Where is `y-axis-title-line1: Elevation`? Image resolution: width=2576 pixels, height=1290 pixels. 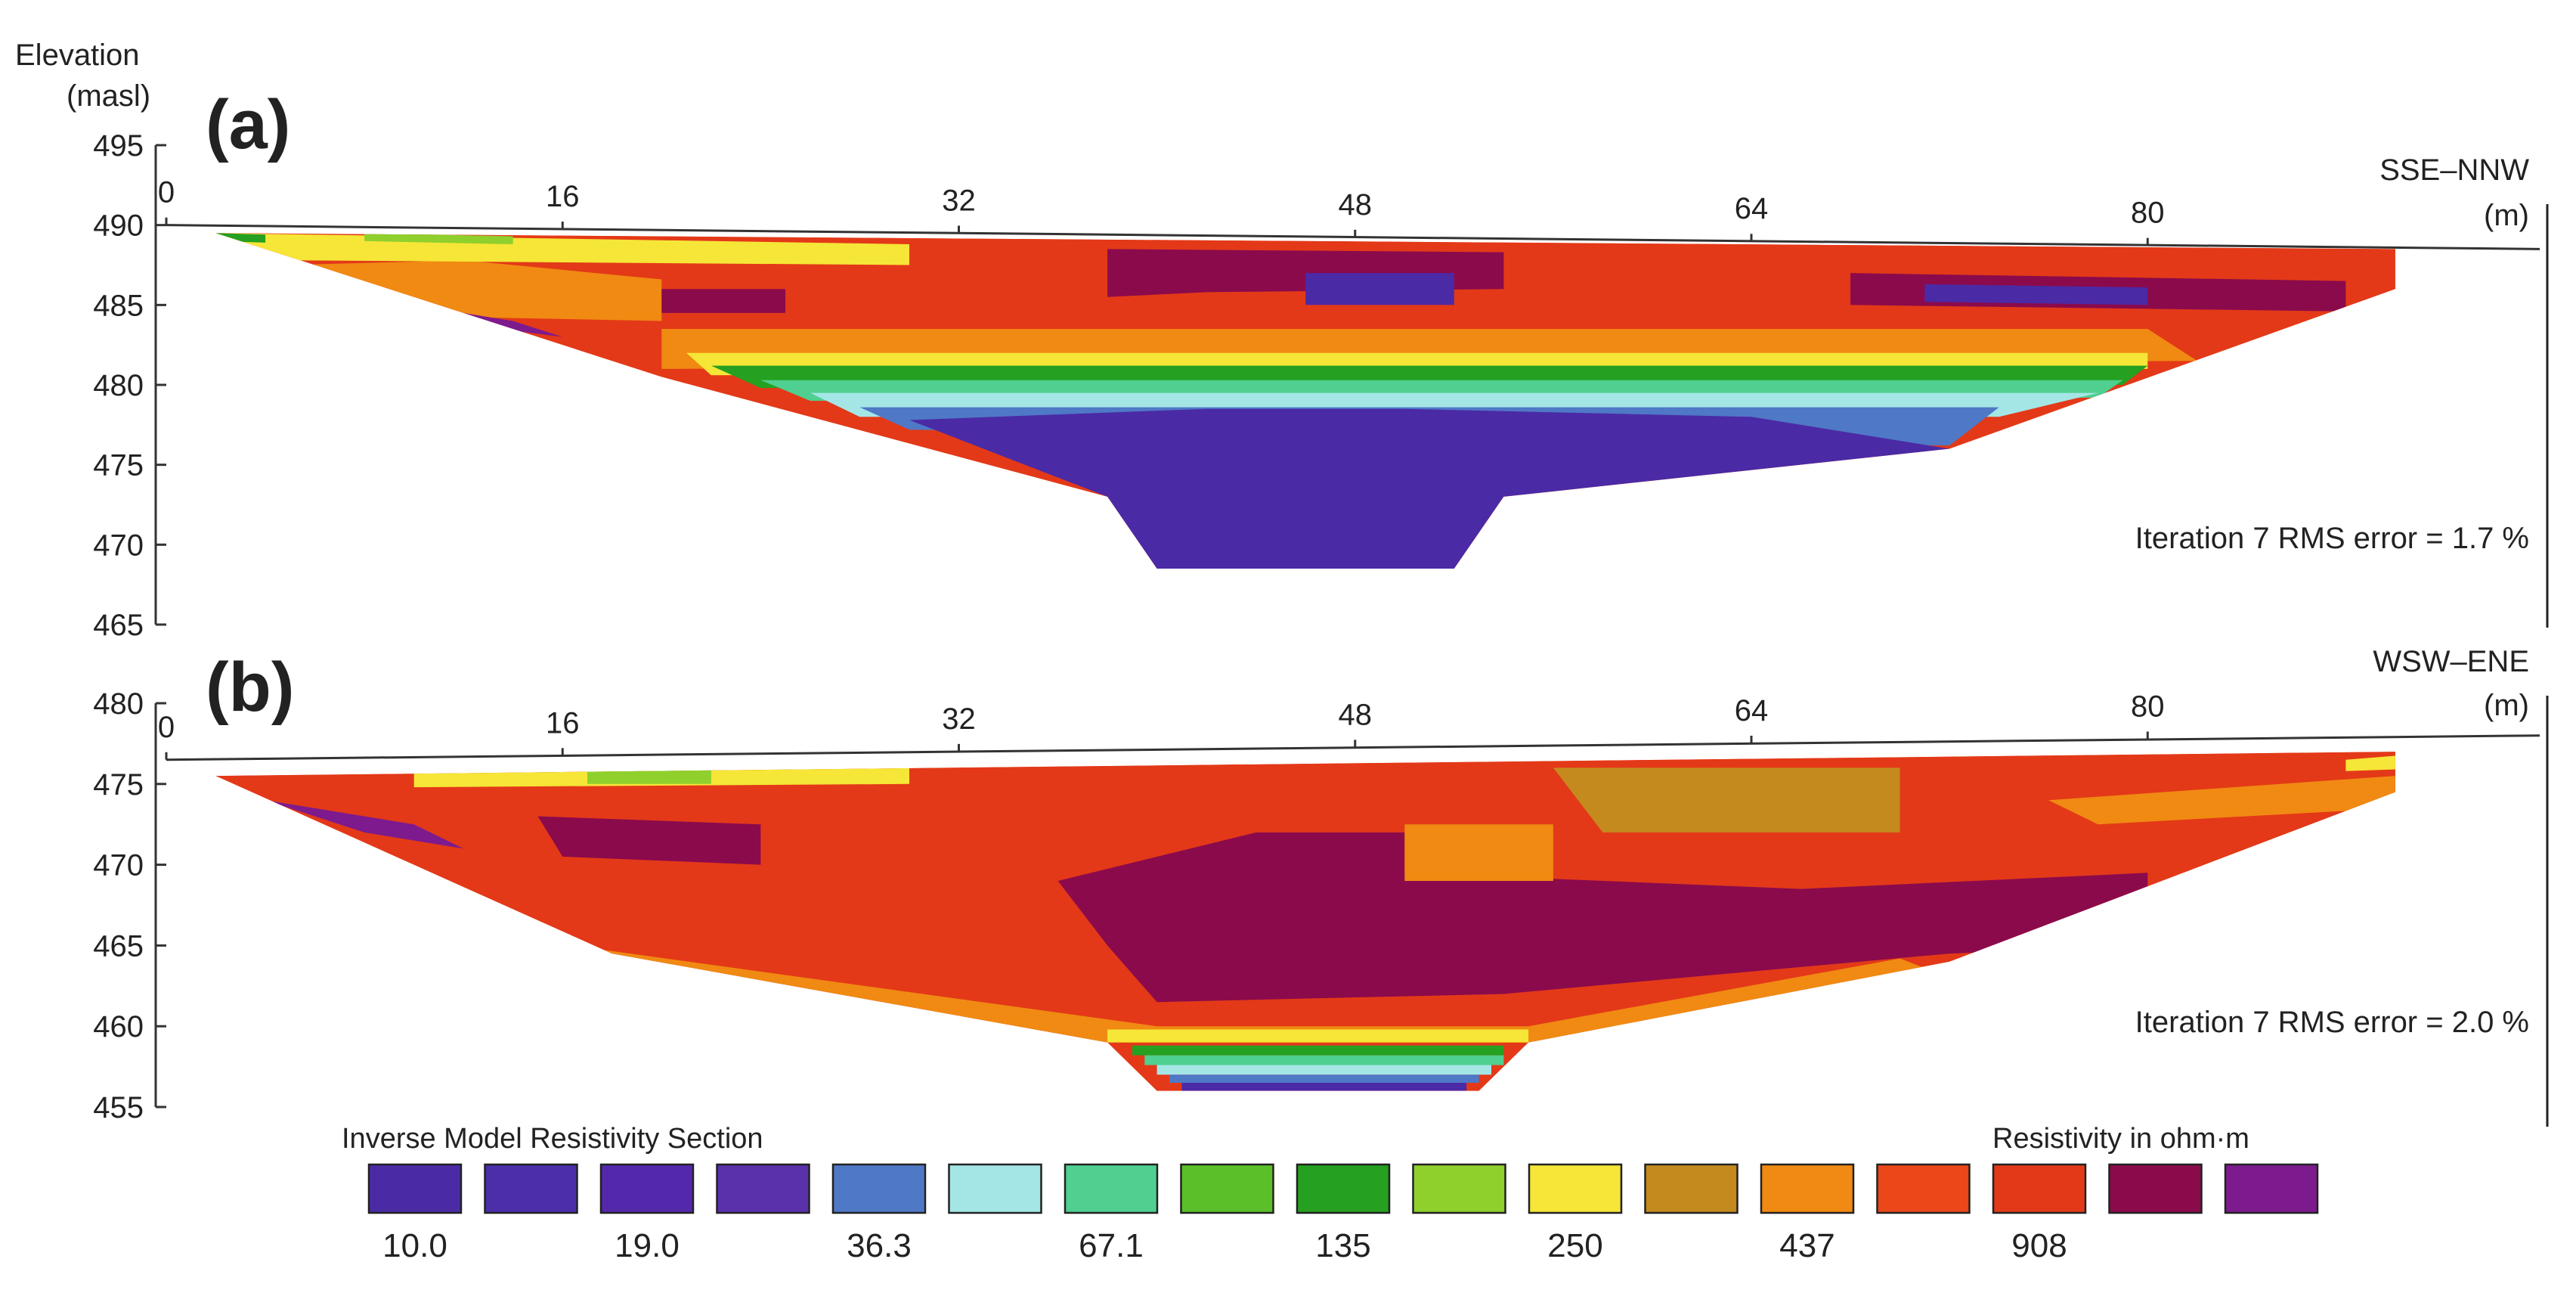
y-axis-title-line1: Elevation is located at coordinates (77, 55).